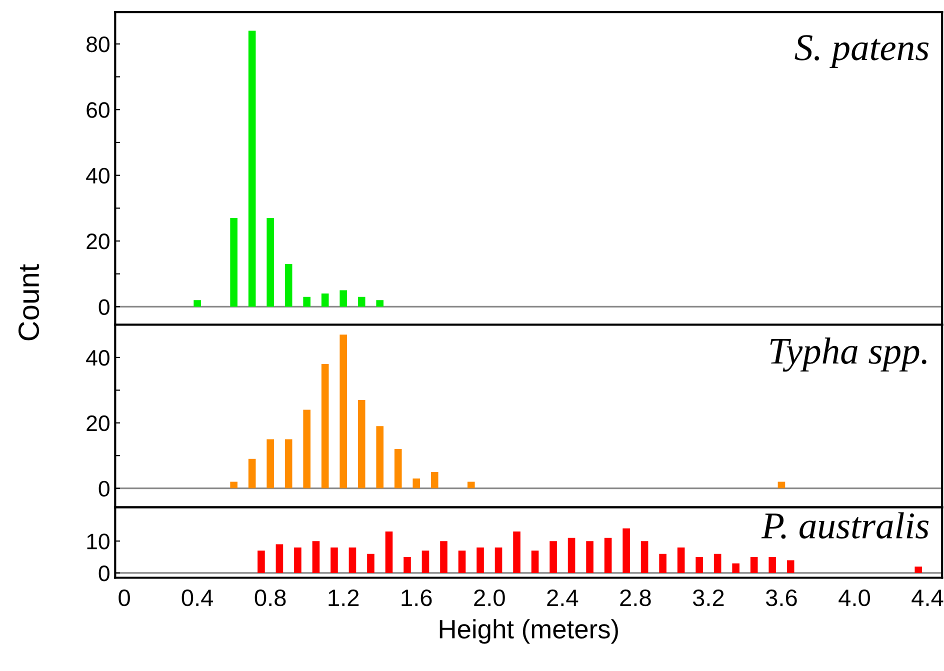 The image size is (944, 671). What do you see at coordinates (708, 597) in the screenshot?
I see `x-tick-label: 3.2` at bounding box center [708, 597].